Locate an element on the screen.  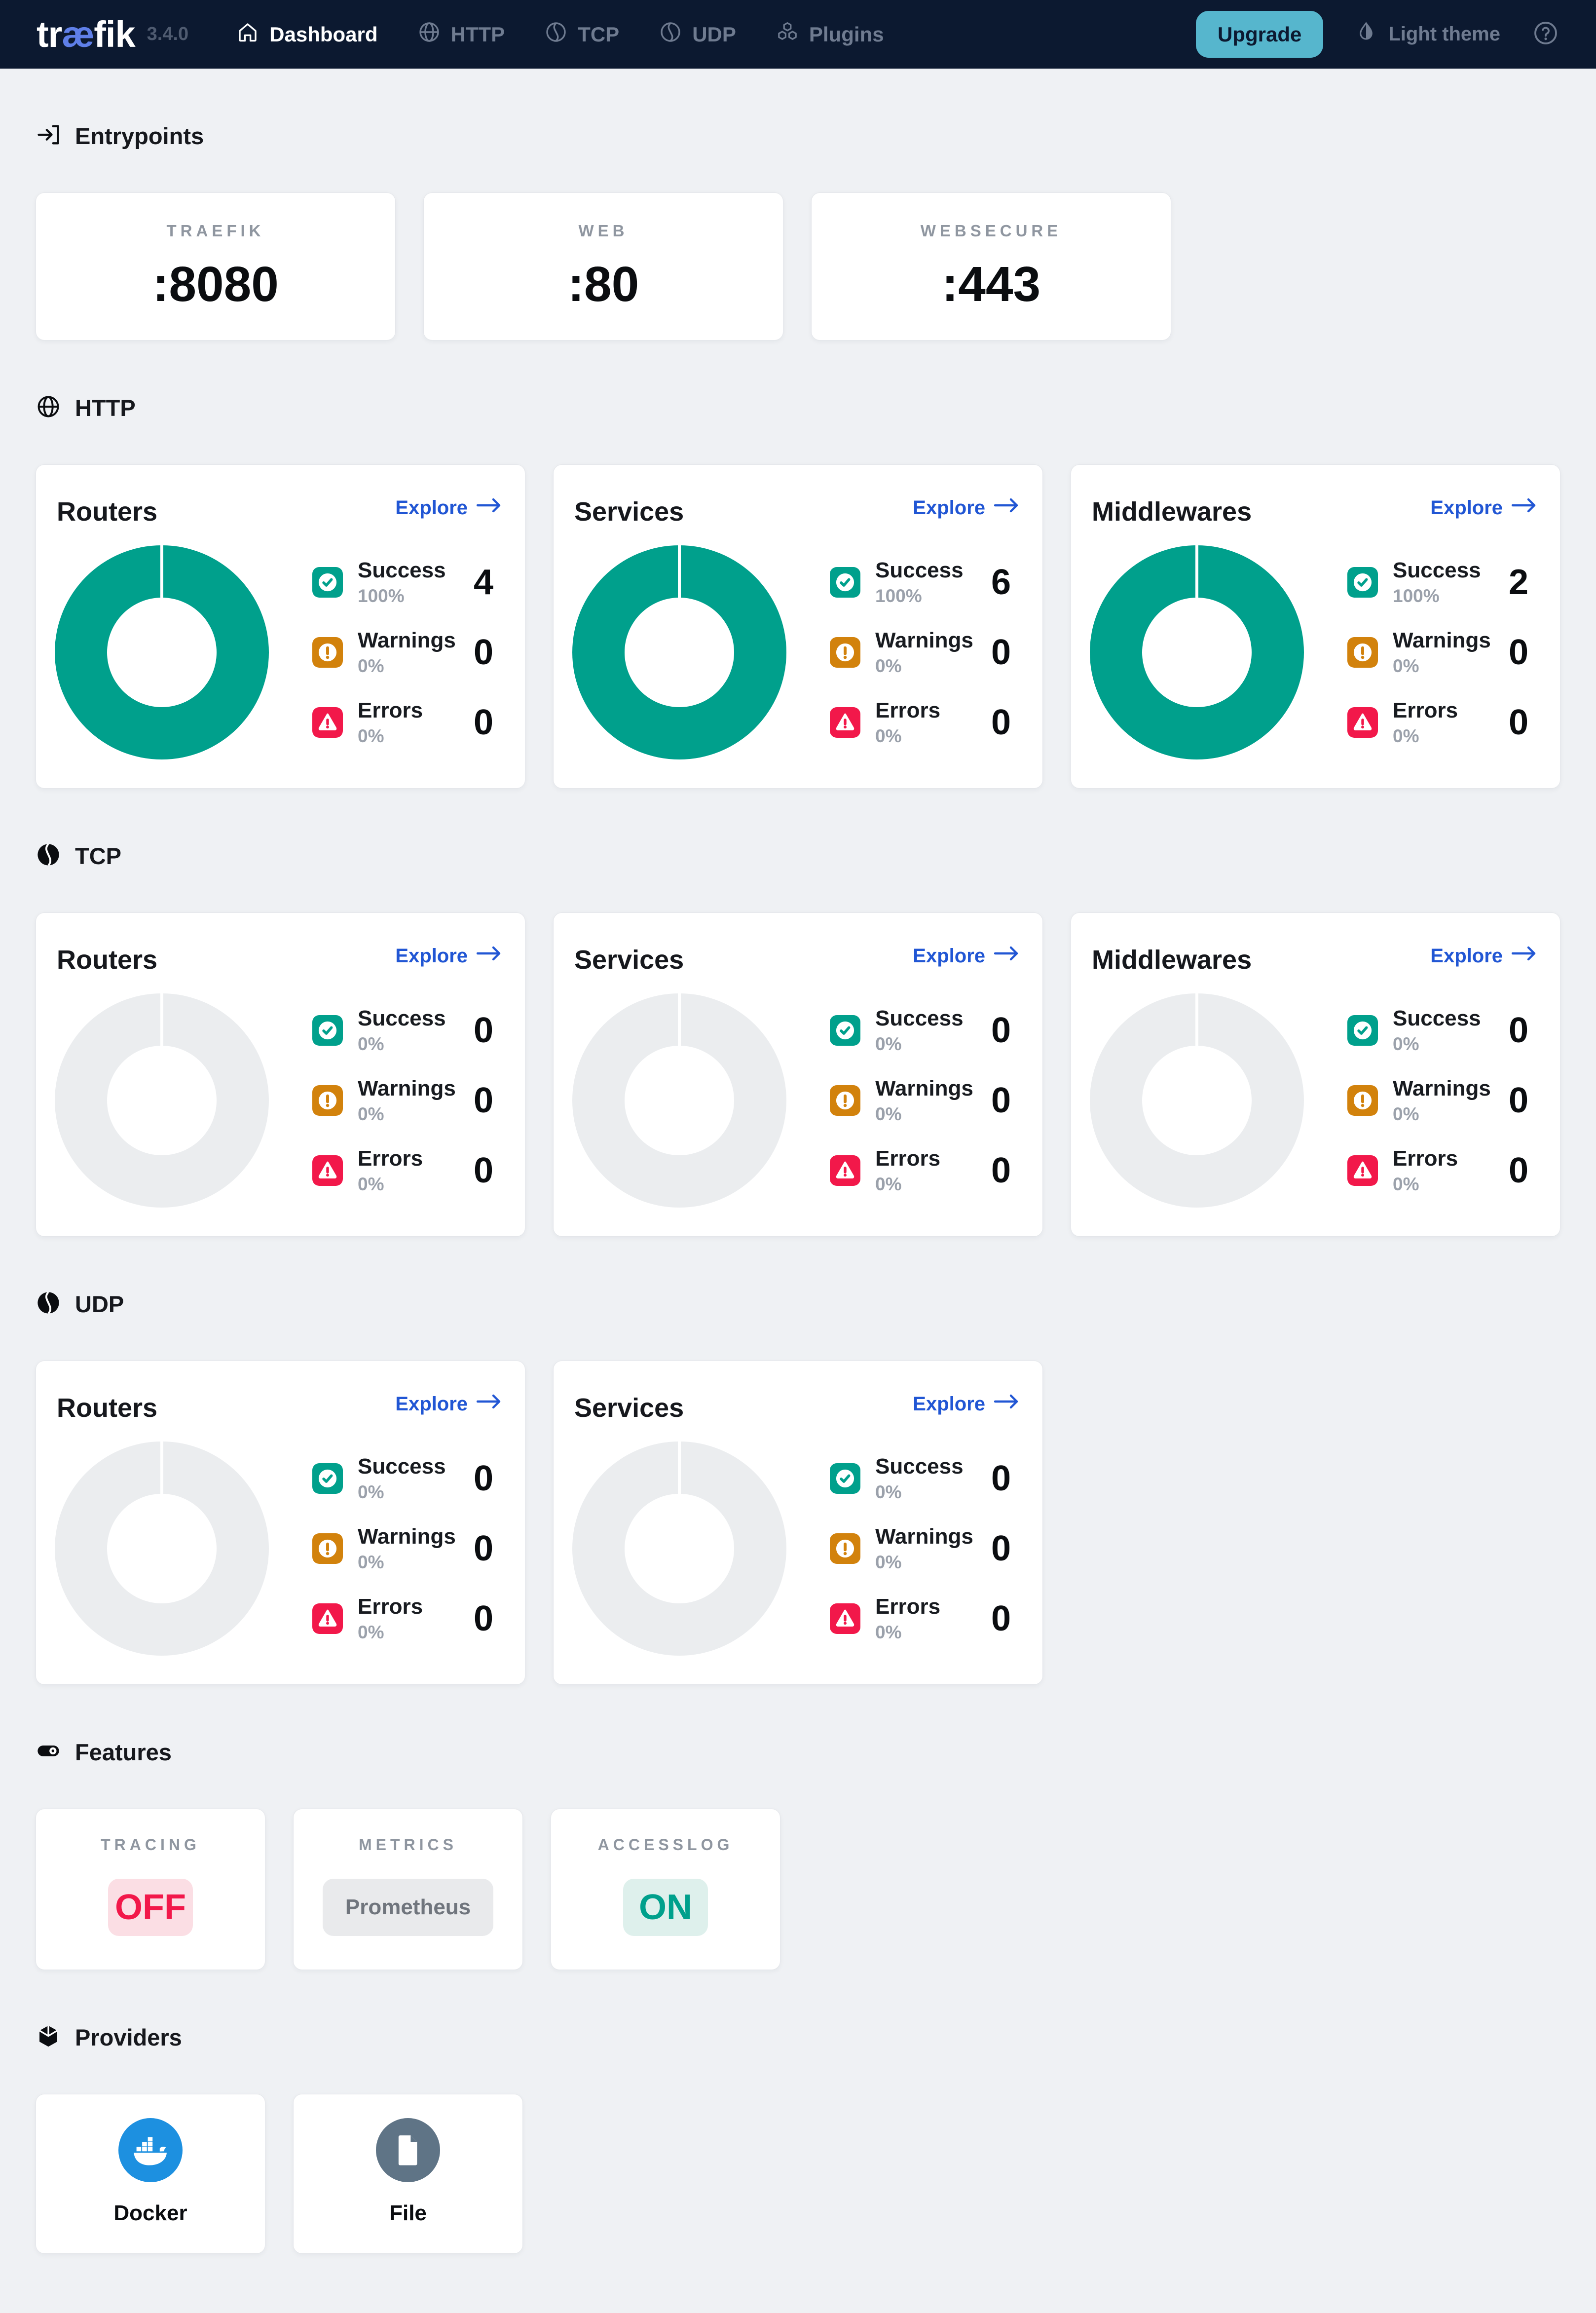
providers-cards: Docker File is located at coordinates (798, 2174).